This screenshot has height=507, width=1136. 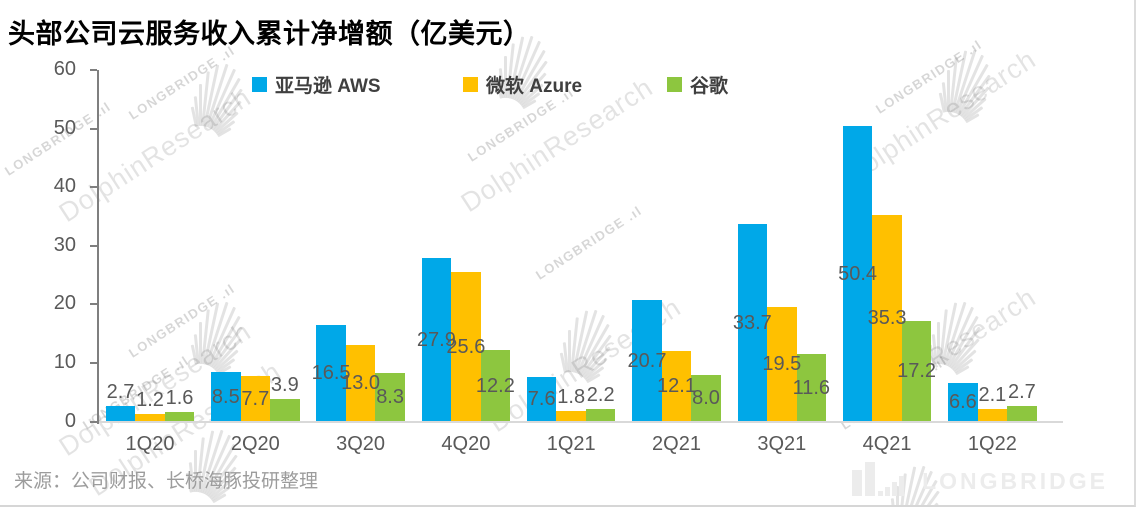 What do you see at coordinates (495, 385) in the screenshot?
I see `bar-value-label: 12.2` at bounding box center [495, 385].